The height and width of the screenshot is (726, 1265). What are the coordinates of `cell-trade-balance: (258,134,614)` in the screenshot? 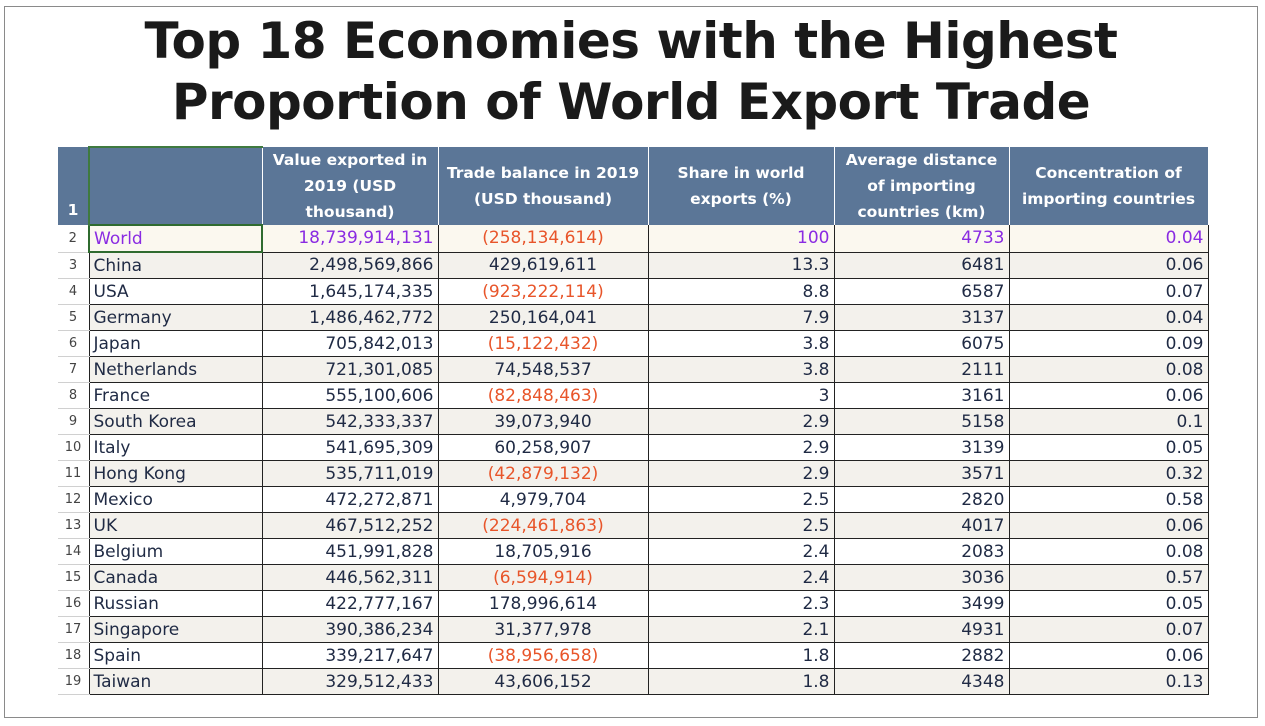 It's located at (543, 239).